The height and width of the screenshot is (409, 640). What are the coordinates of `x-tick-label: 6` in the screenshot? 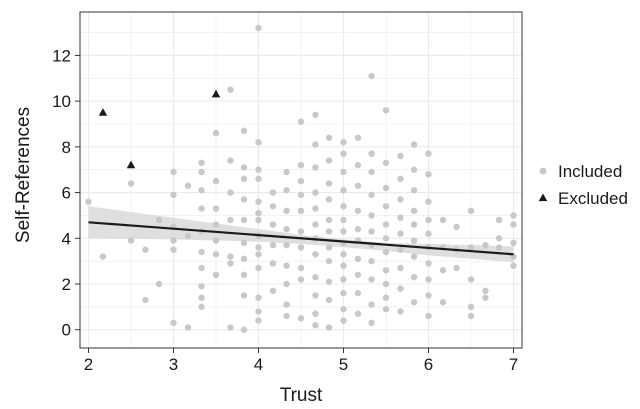 It's located at (428, 364).